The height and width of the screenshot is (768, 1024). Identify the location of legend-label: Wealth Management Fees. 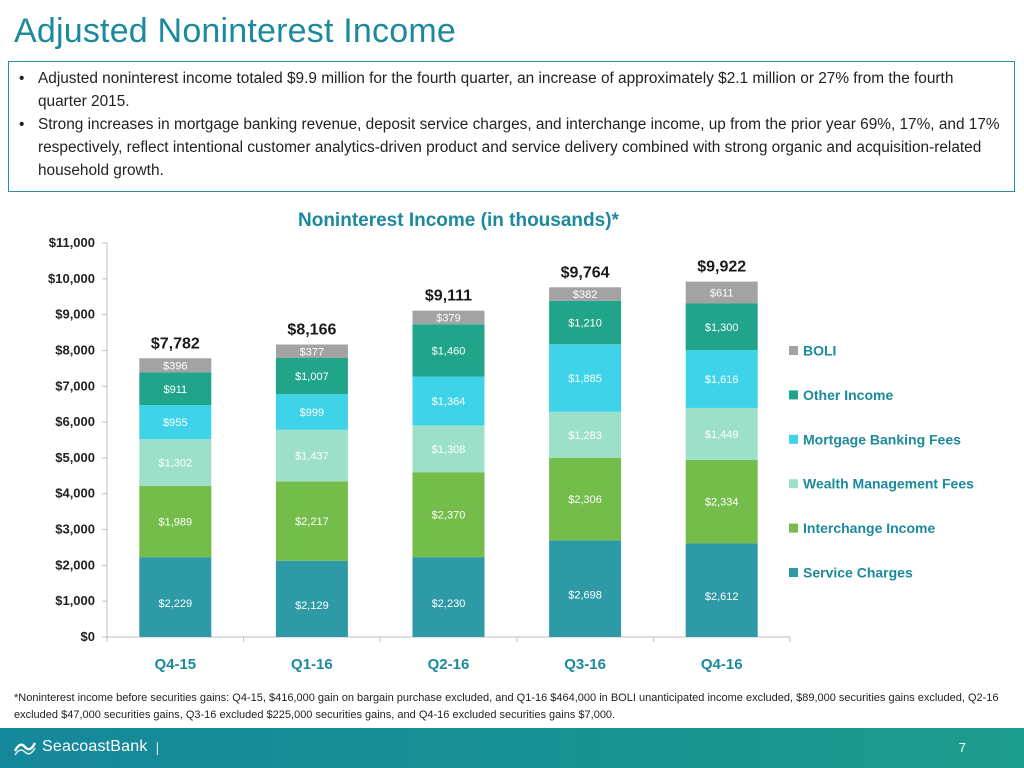
(888, 484).